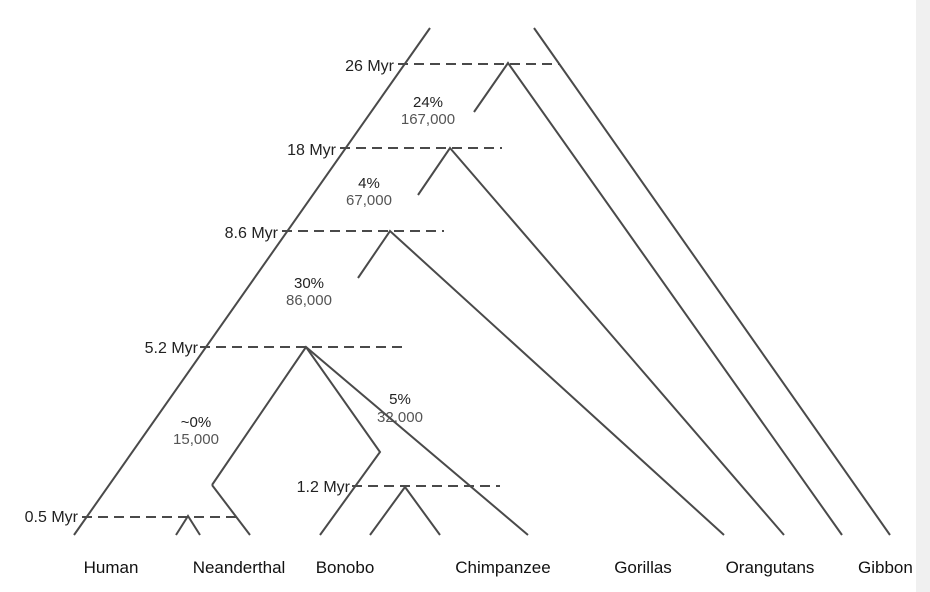 This screenshot has width=930, height=592. I want to click on species-label-gibbon: Gibbon, so click(885, 567).